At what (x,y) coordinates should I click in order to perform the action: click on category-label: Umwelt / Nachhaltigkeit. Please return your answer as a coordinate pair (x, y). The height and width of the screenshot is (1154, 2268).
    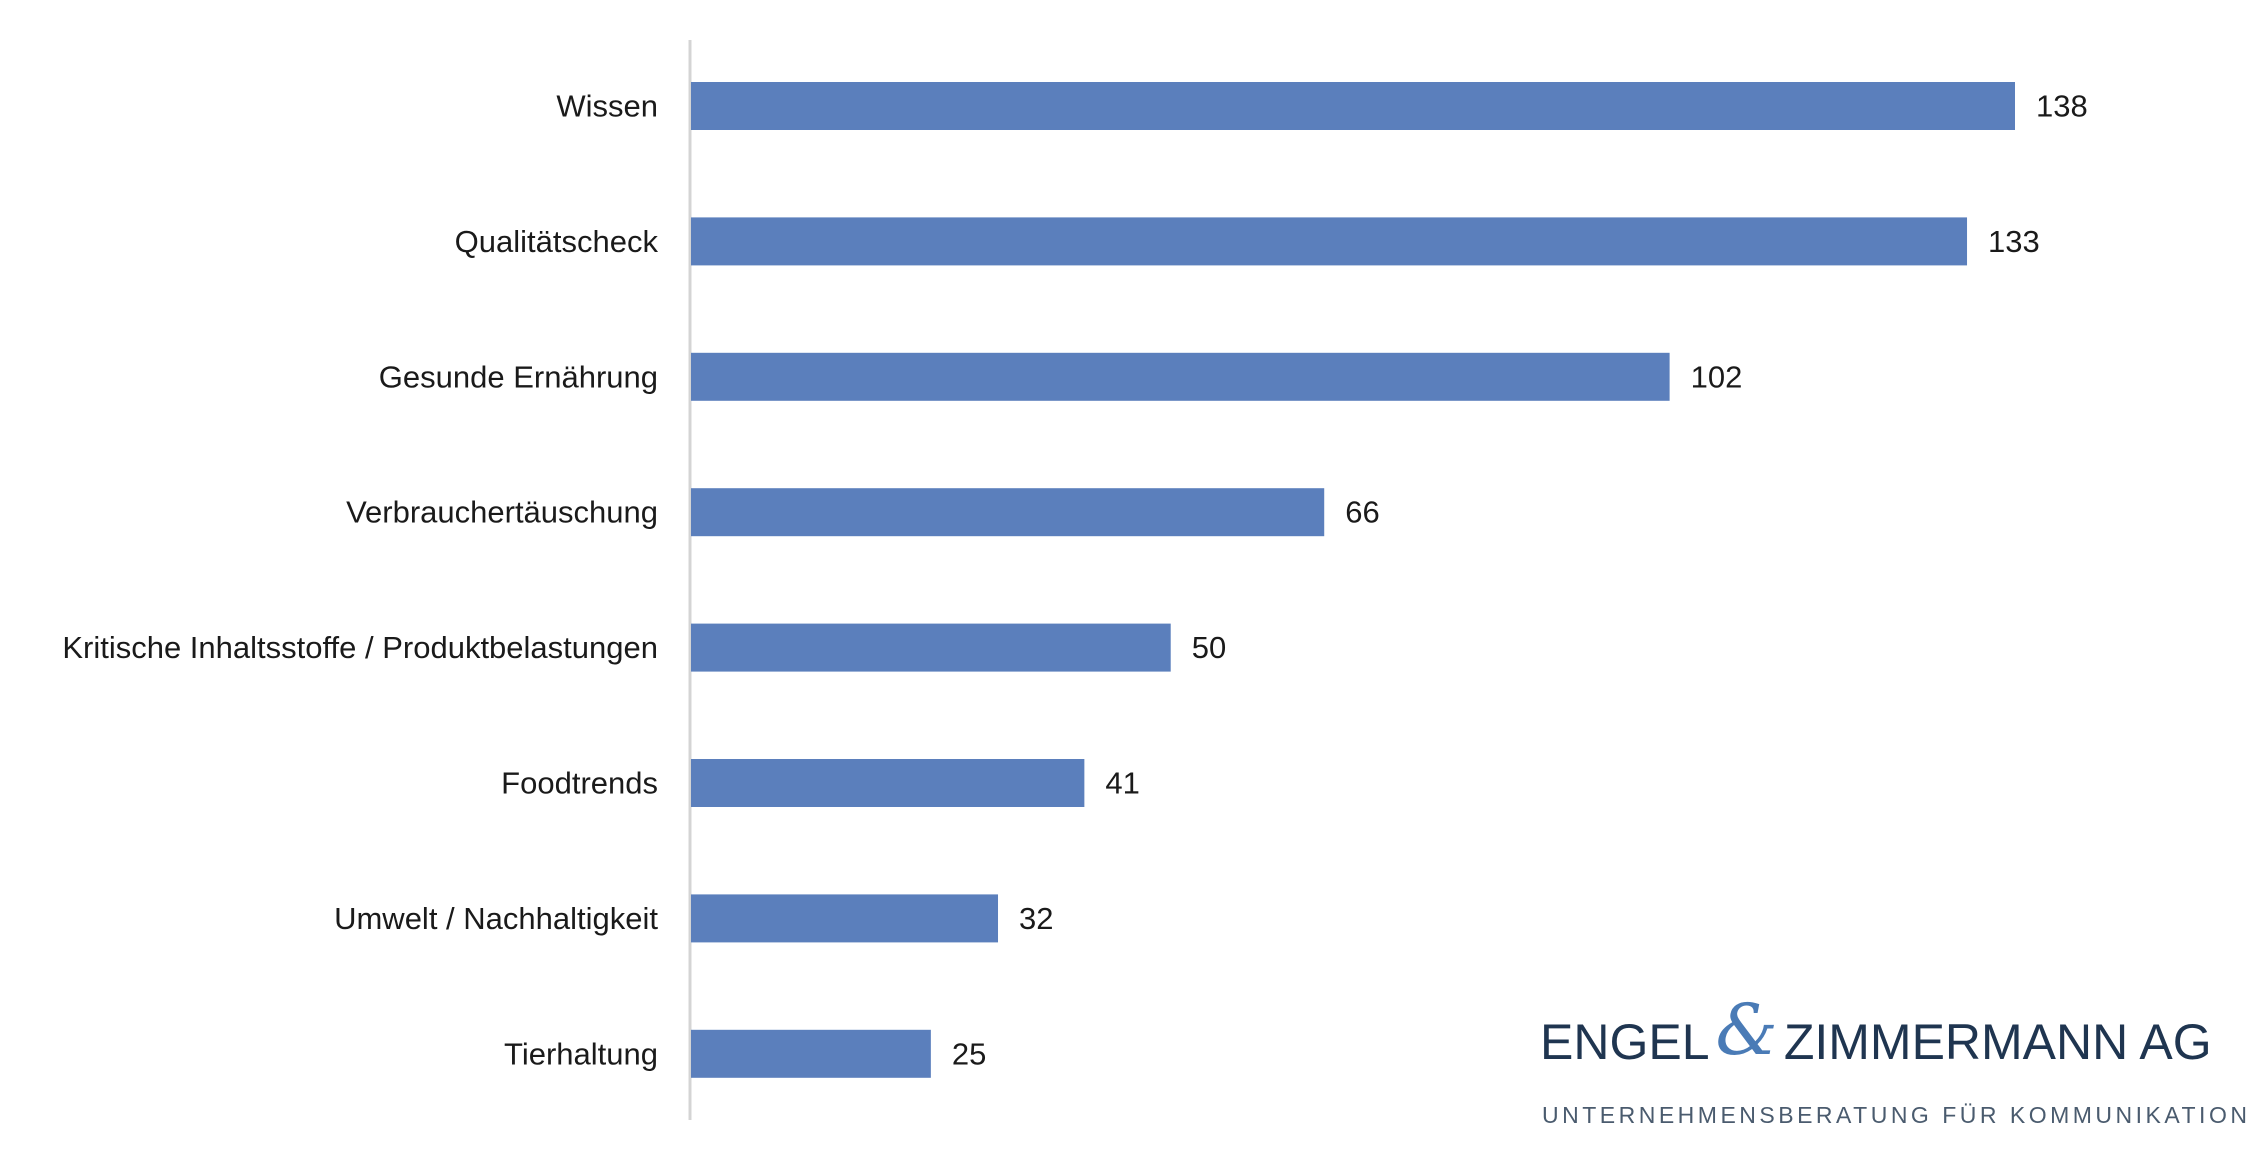
    Looking at the image, I should click on (496, 918).